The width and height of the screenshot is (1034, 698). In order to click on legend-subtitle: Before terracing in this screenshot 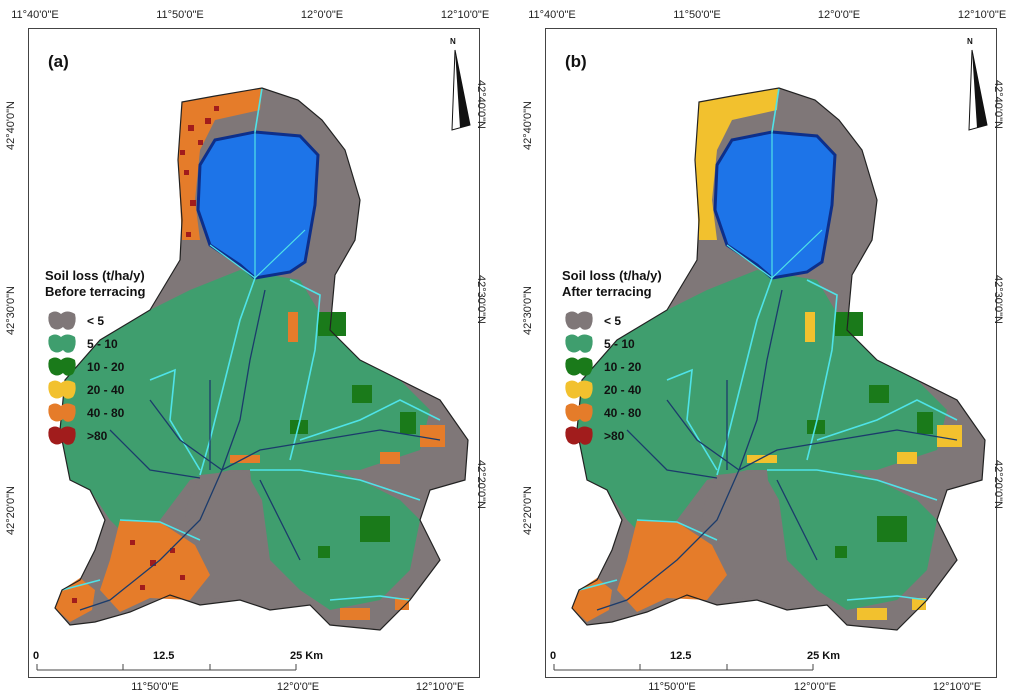, I will do `click(95, 291)`.